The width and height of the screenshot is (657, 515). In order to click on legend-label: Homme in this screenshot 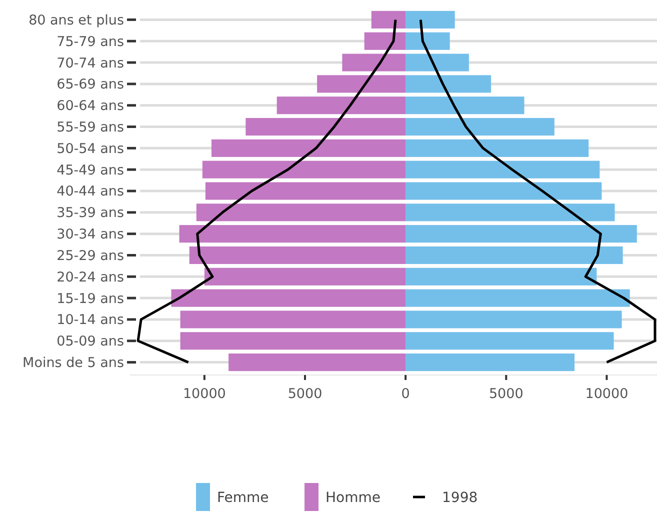, I will do `click(353, 498)`.